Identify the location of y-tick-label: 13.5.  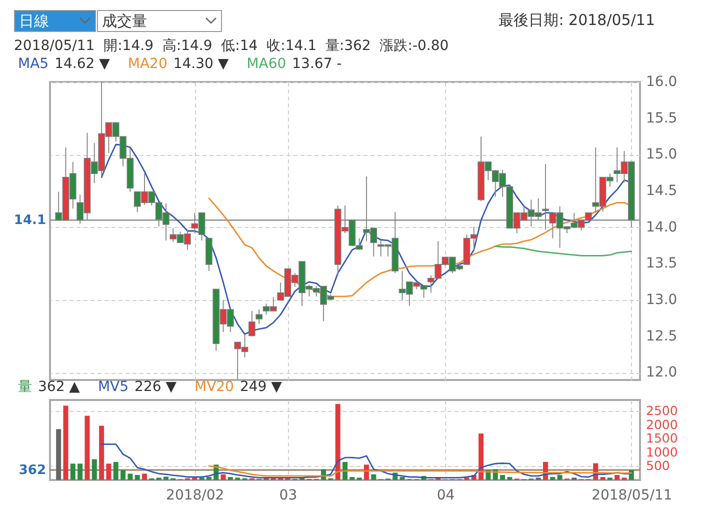
(662, 264).